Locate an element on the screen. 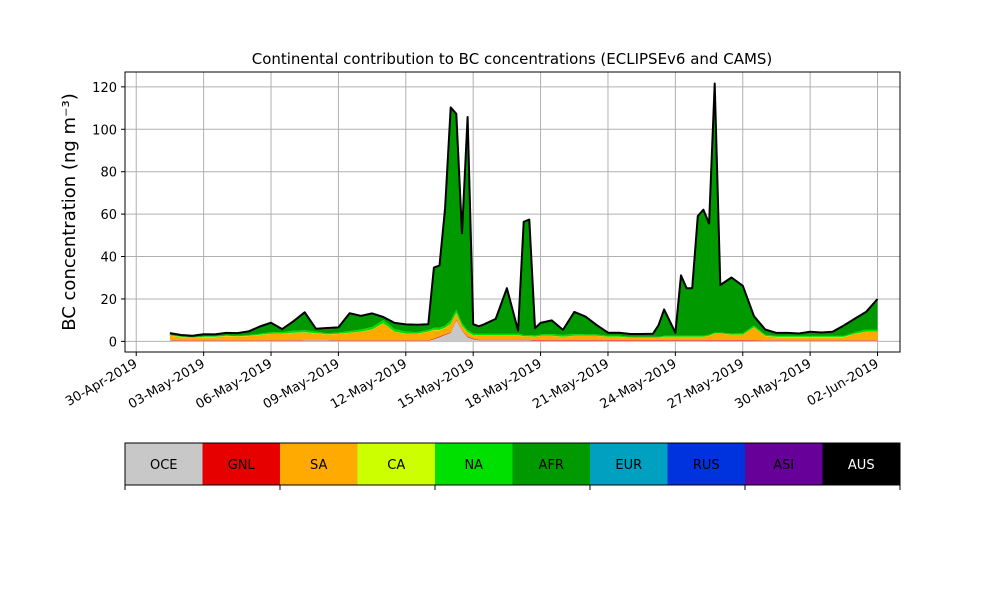 The image size is (1000, 600). y-tick-label: 120 is located at coordinates (104, 88).